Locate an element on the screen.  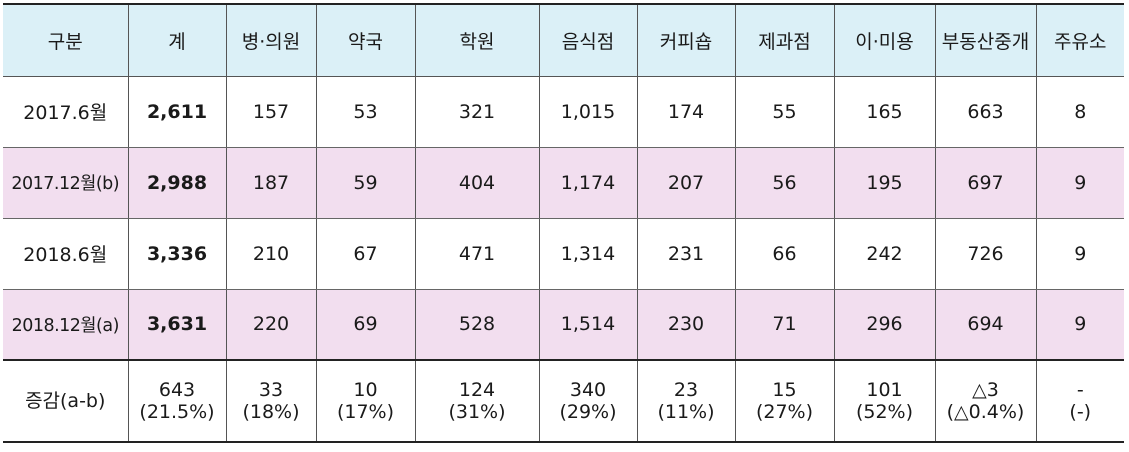
change-percent: (27%) is located at coordinates (784, 412).